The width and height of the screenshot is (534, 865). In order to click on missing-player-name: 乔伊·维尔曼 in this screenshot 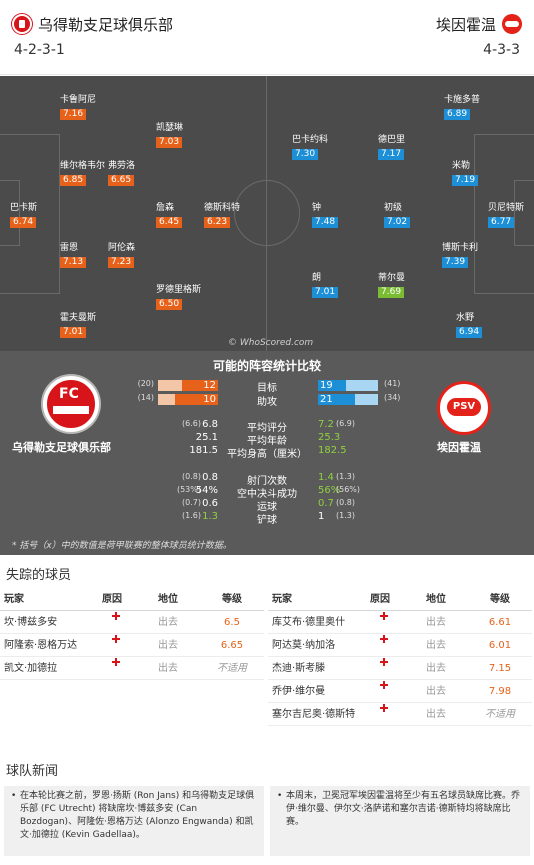, I will do `click(299, 691)`.